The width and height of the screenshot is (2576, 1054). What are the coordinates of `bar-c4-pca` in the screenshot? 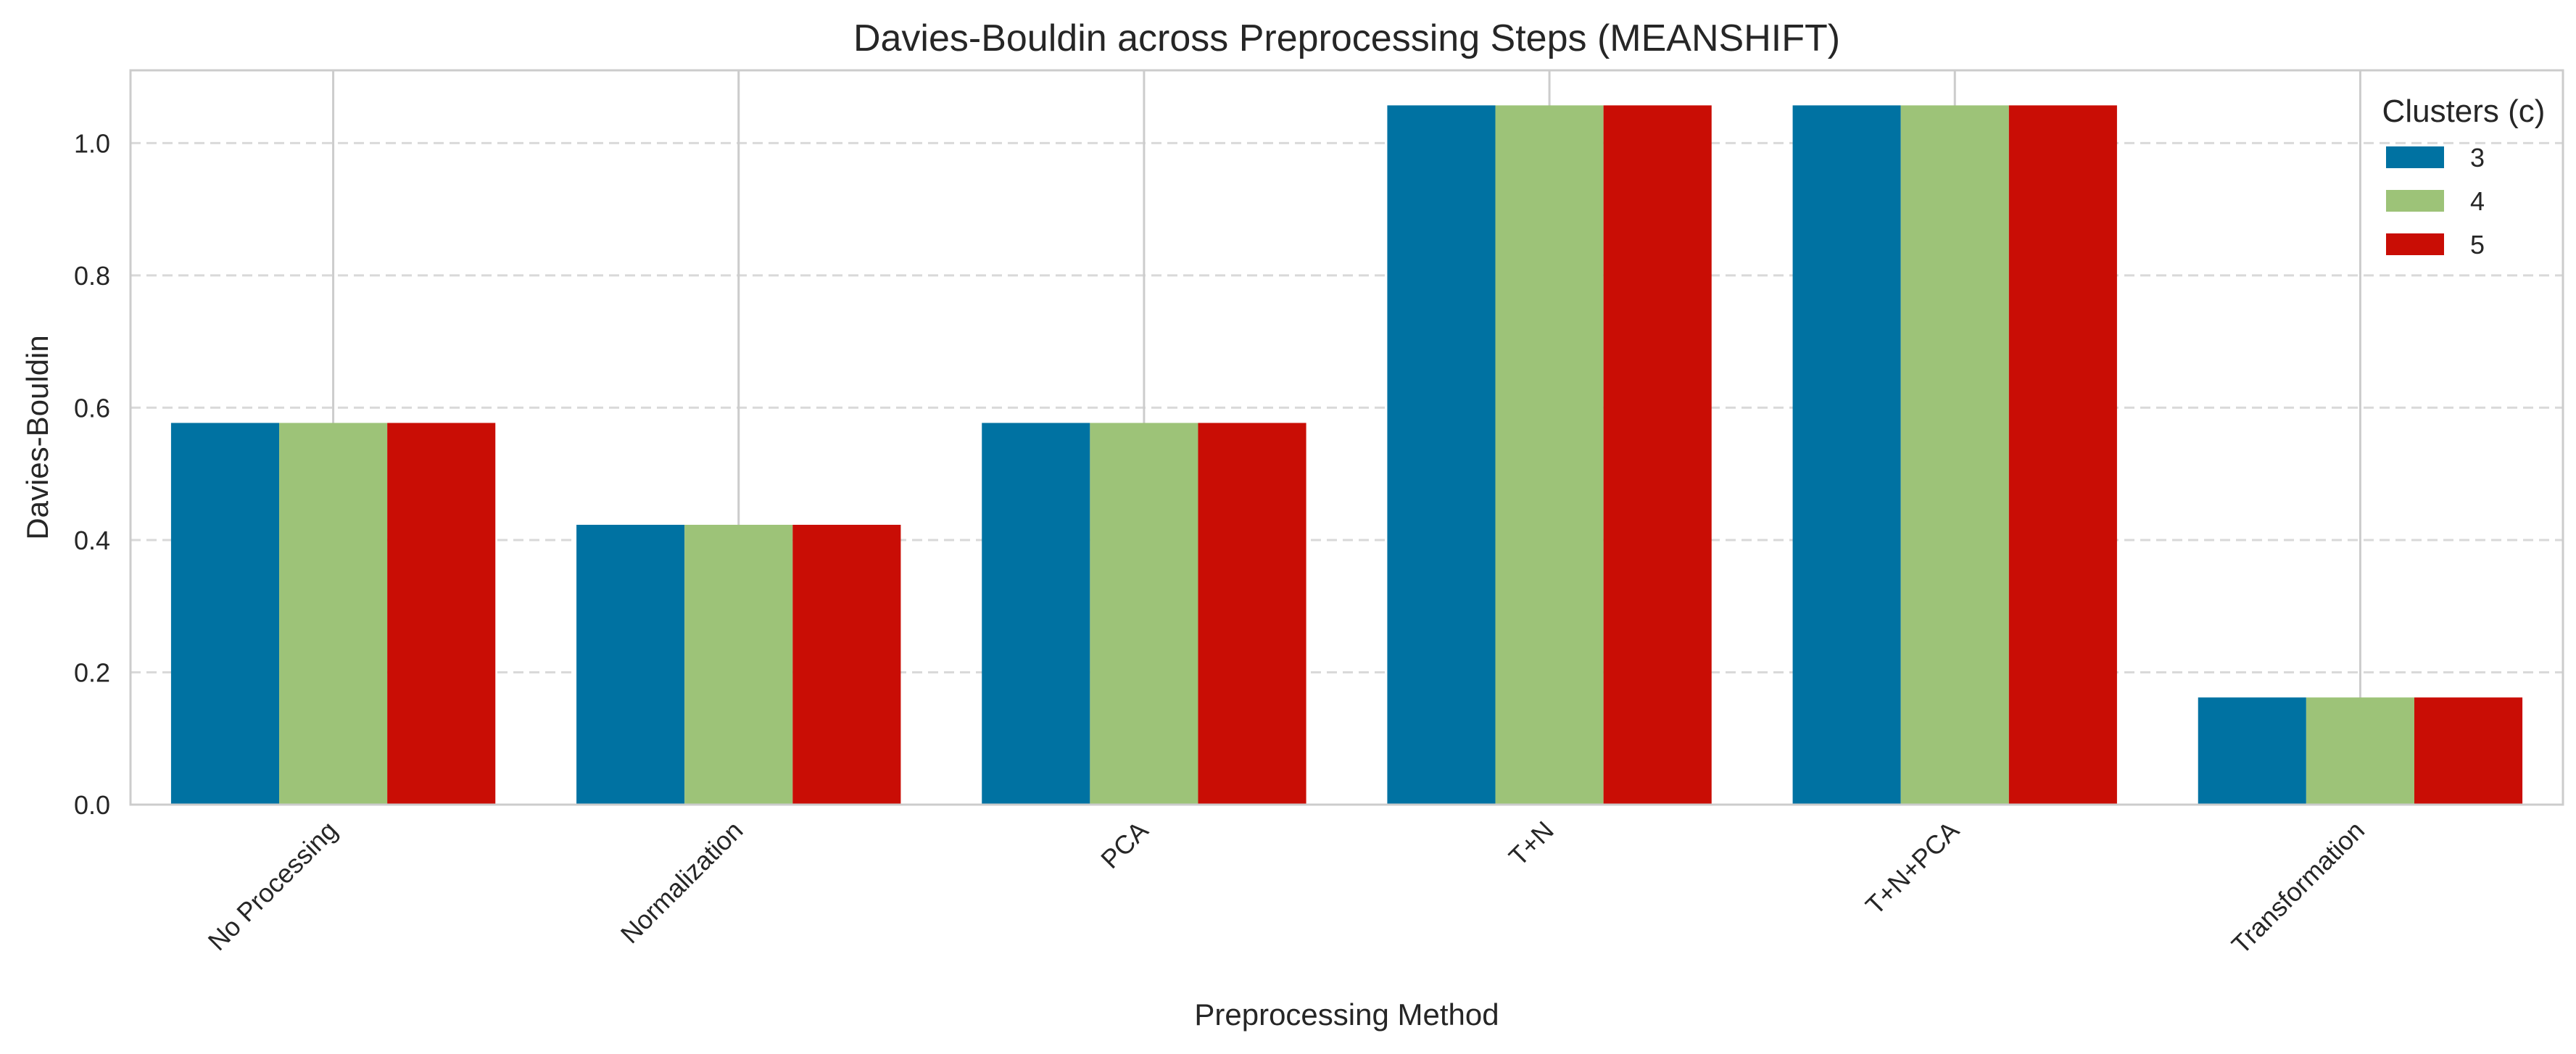 It's located at (1144, 614).